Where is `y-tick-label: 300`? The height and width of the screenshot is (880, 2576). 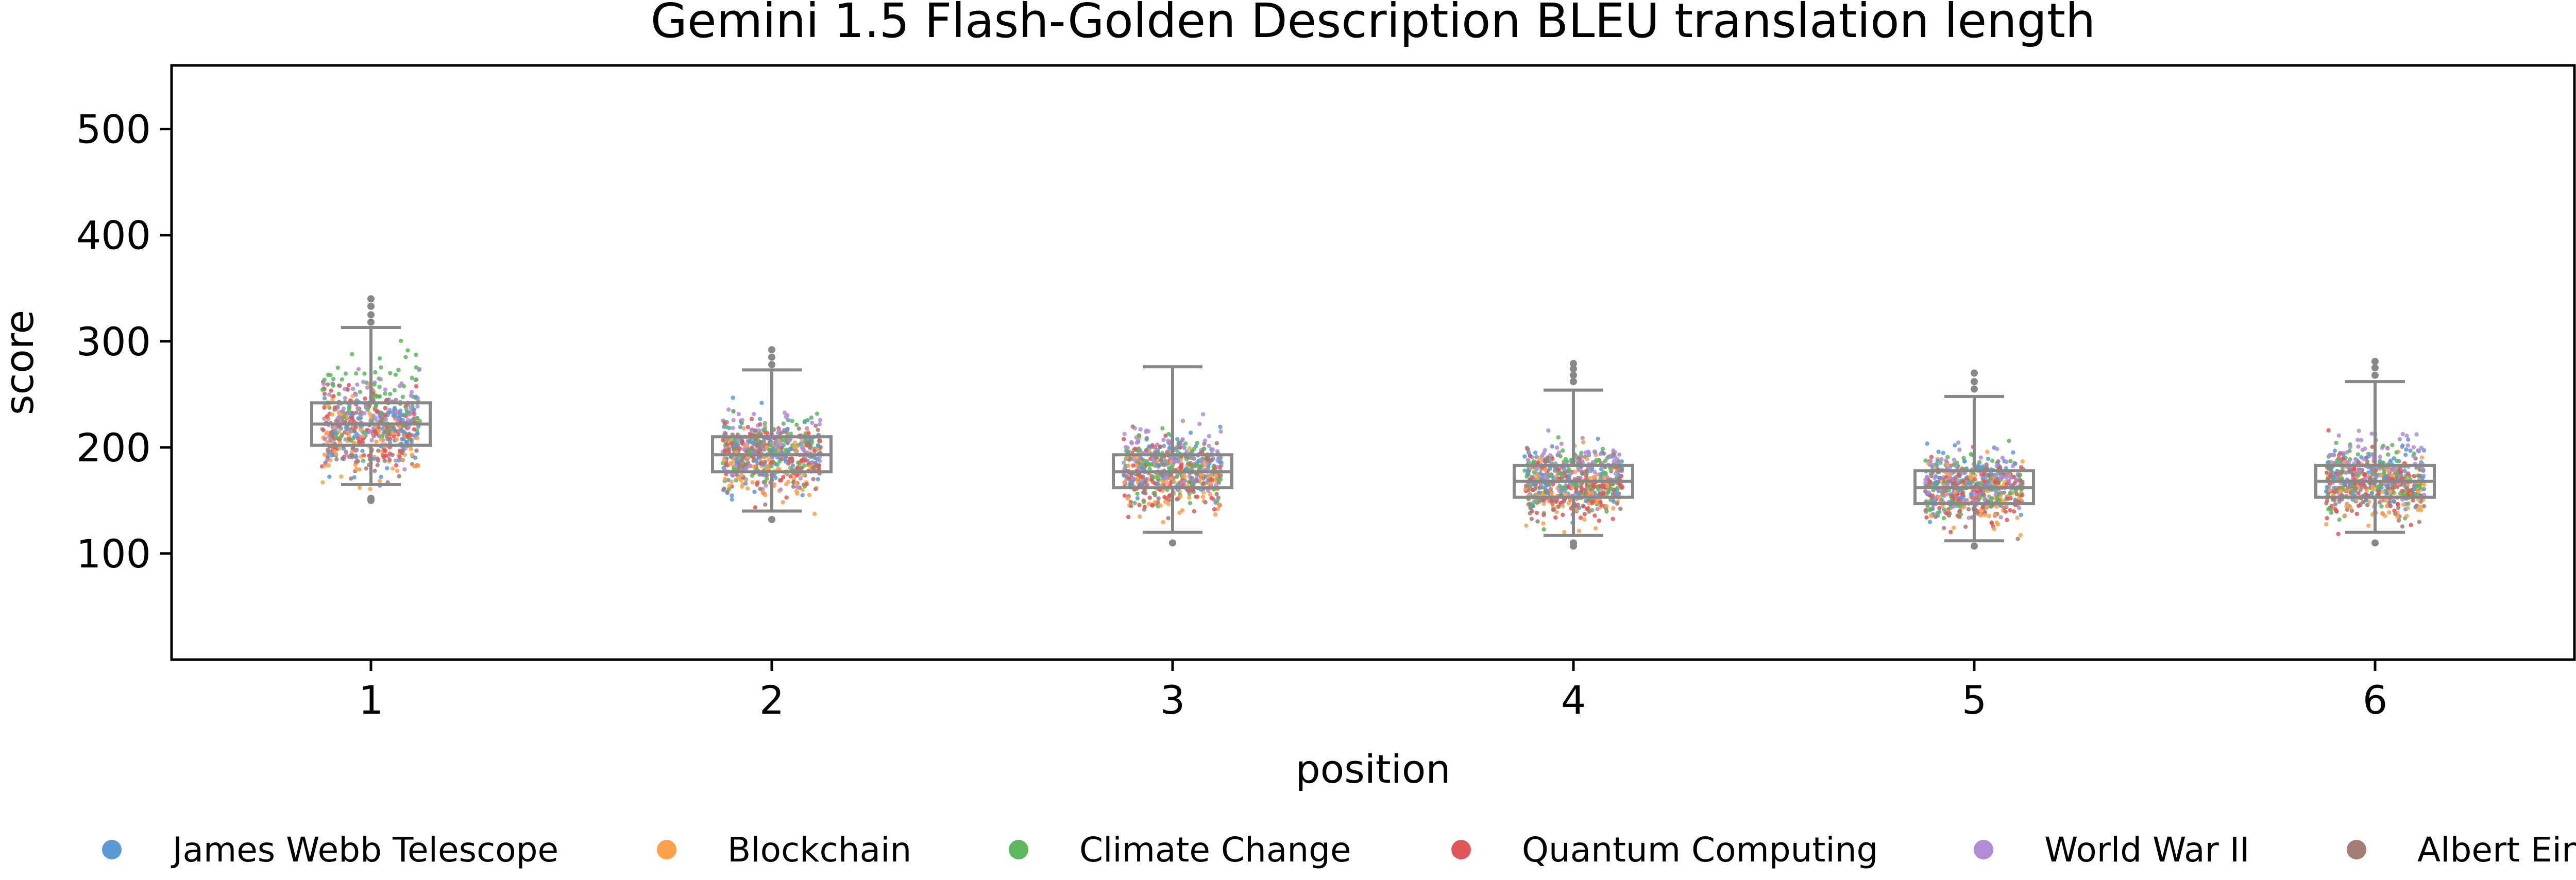
y-tick-label: 300 is located at coordinates (113, 342).